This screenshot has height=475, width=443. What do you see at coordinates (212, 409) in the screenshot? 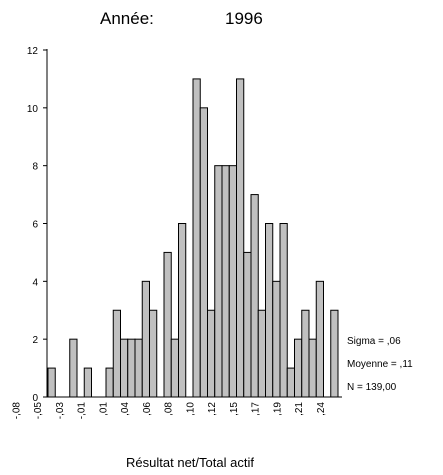
I see `x-tick-label: ,12` at bounding box center [212, 409].